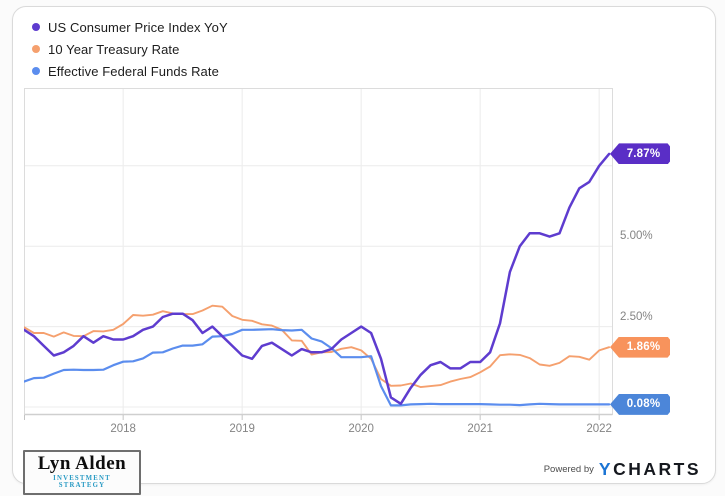 Image resolution: width=725 pixels, height=496 pixels. I want to click on x-axis-label-2020: 2020, so click(361, 429).